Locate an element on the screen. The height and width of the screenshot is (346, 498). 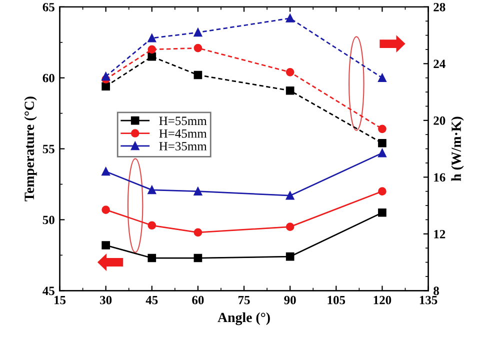
x-tick-label: 135 is located at coordinates (429, 300).